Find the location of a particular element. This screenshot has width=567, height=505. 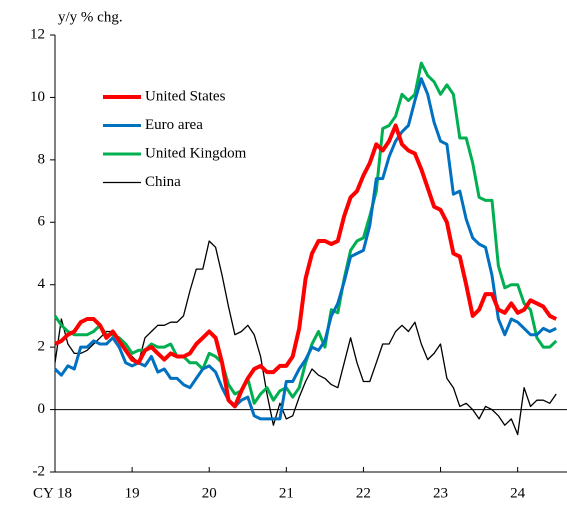

x-tick-label: 24 is located at coordinates (518, 493).